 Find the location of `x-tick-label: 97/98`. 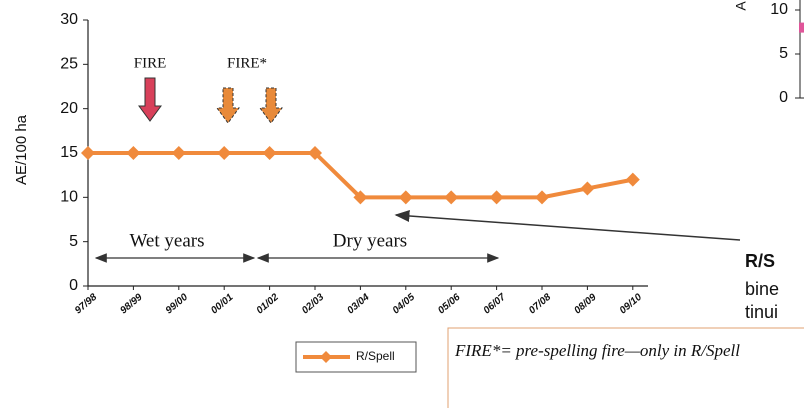

x-tick-label: 97/98 is located at coordinates (86, 304).